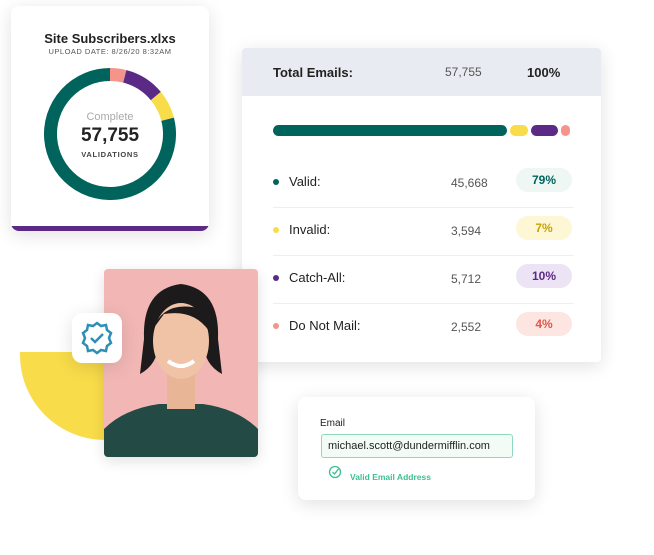 This screenshot has width=654, height=555. Describe the element at coordinates (466, 231) in the screenshot. I see `row-count: 3,594` at that location.